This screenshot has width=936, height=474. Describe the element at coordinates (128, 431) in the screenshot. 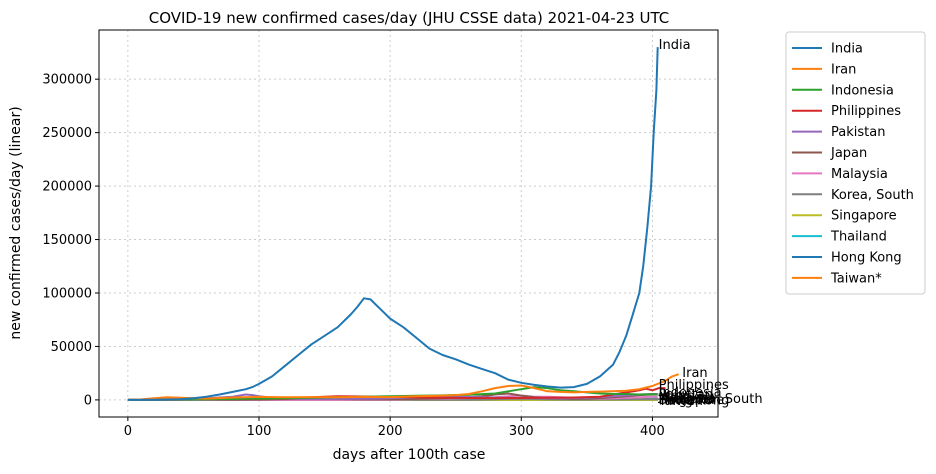

I see `x-tick-label: 0` at that location.